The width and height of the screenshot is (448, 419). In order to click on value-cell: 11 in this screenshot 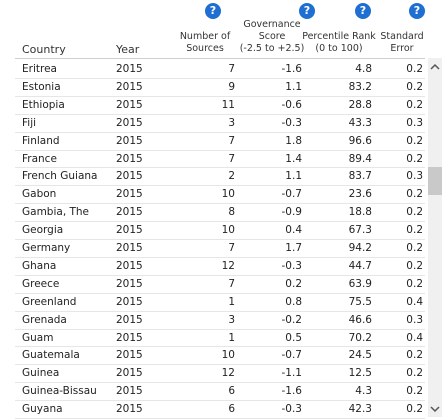, I will do `click(228, 104)`.